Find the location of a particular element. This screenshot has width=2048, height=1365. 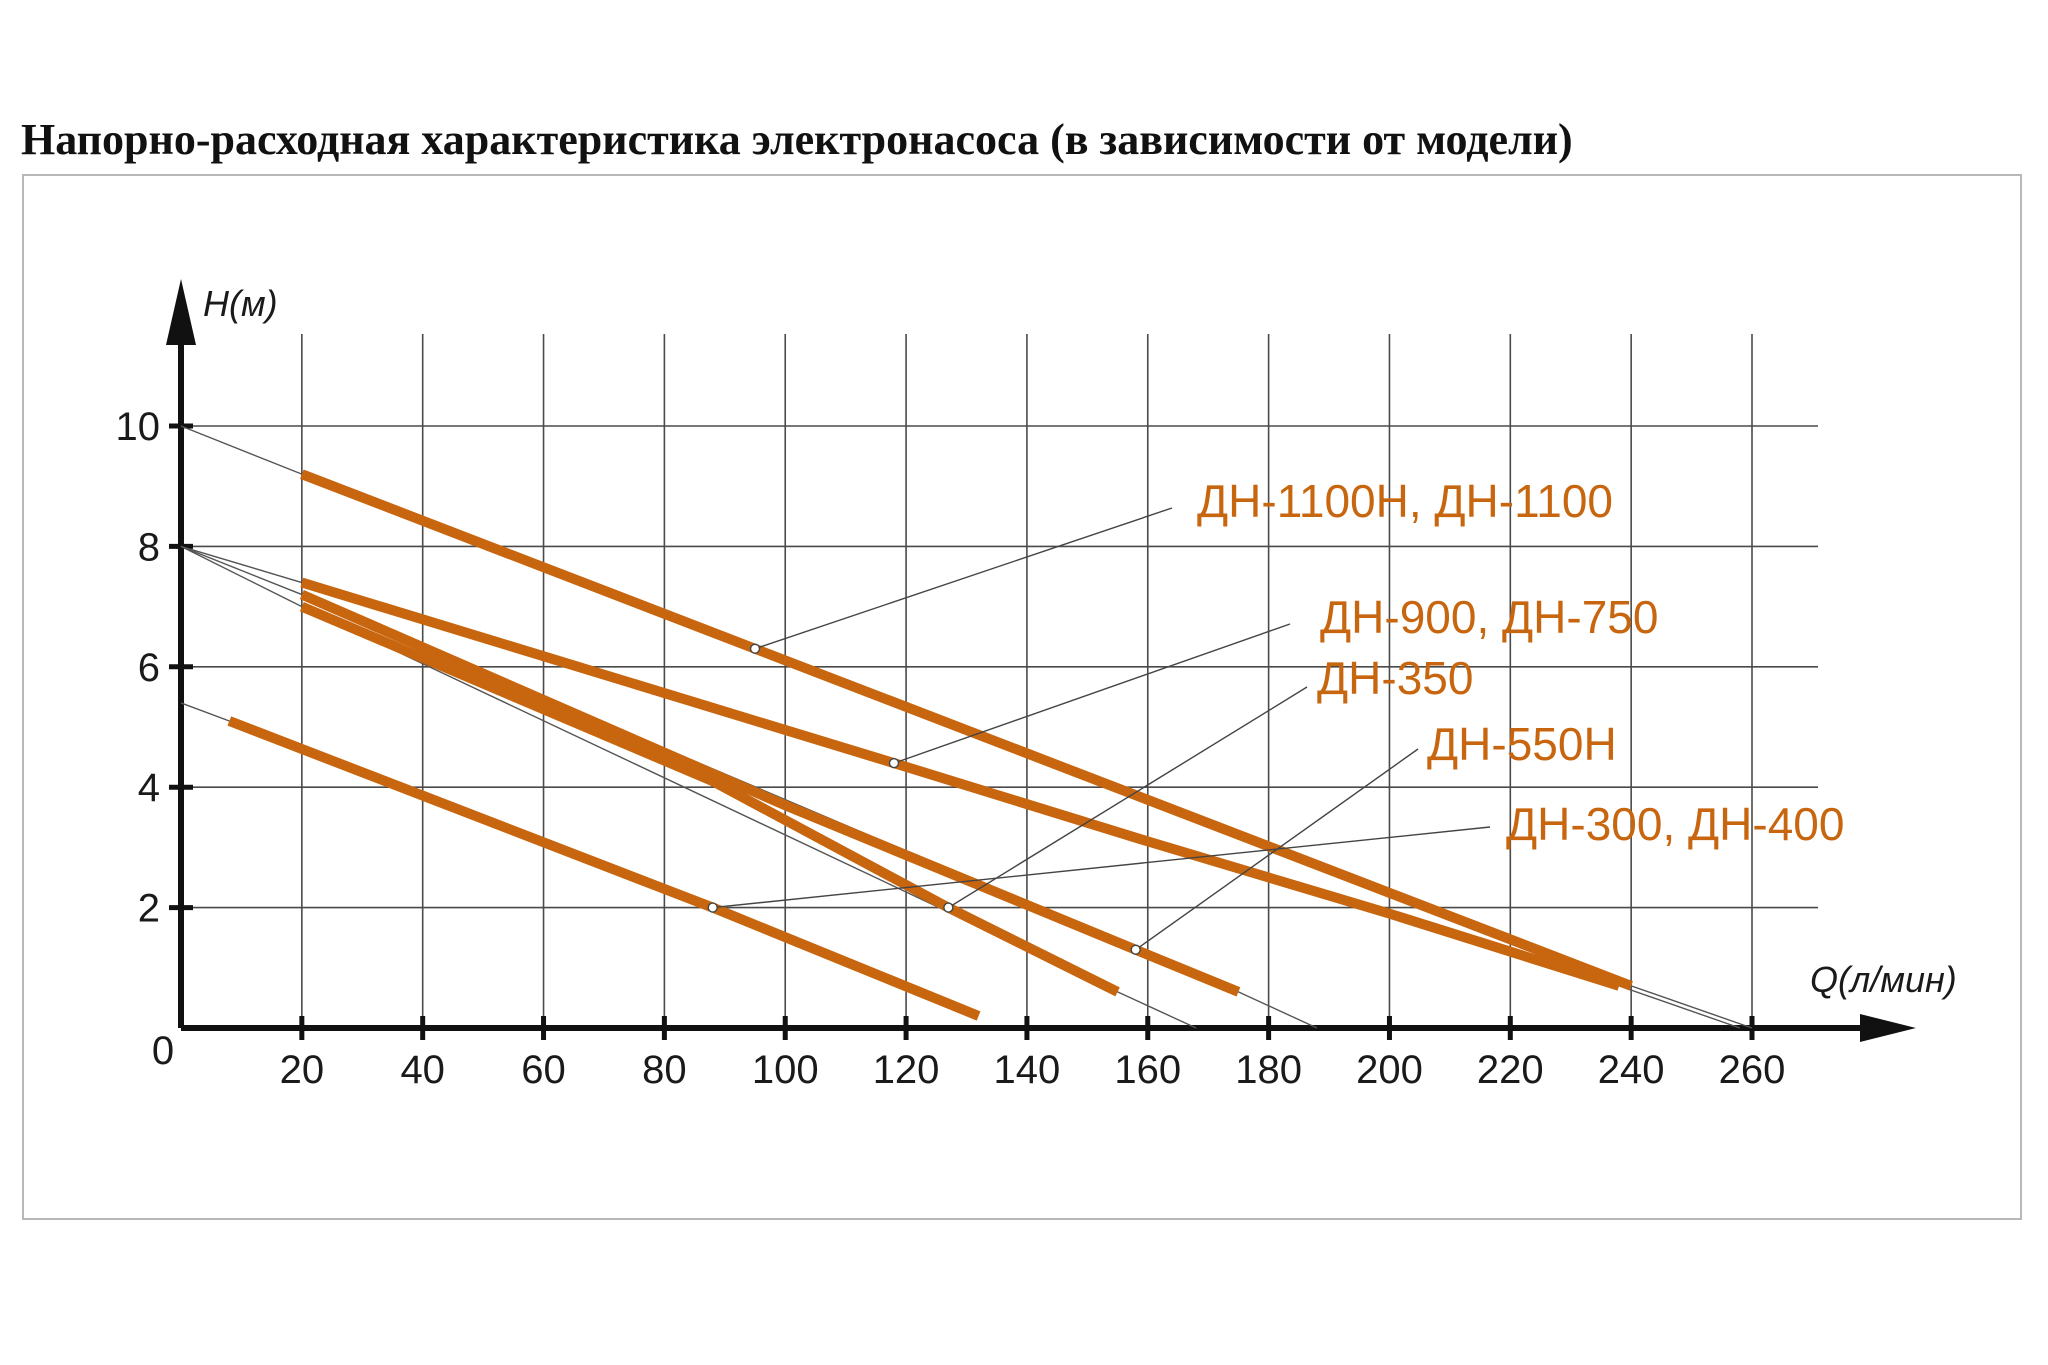

series-label: ДН-900, ДН-750 is located at coordinates (1489, 617).